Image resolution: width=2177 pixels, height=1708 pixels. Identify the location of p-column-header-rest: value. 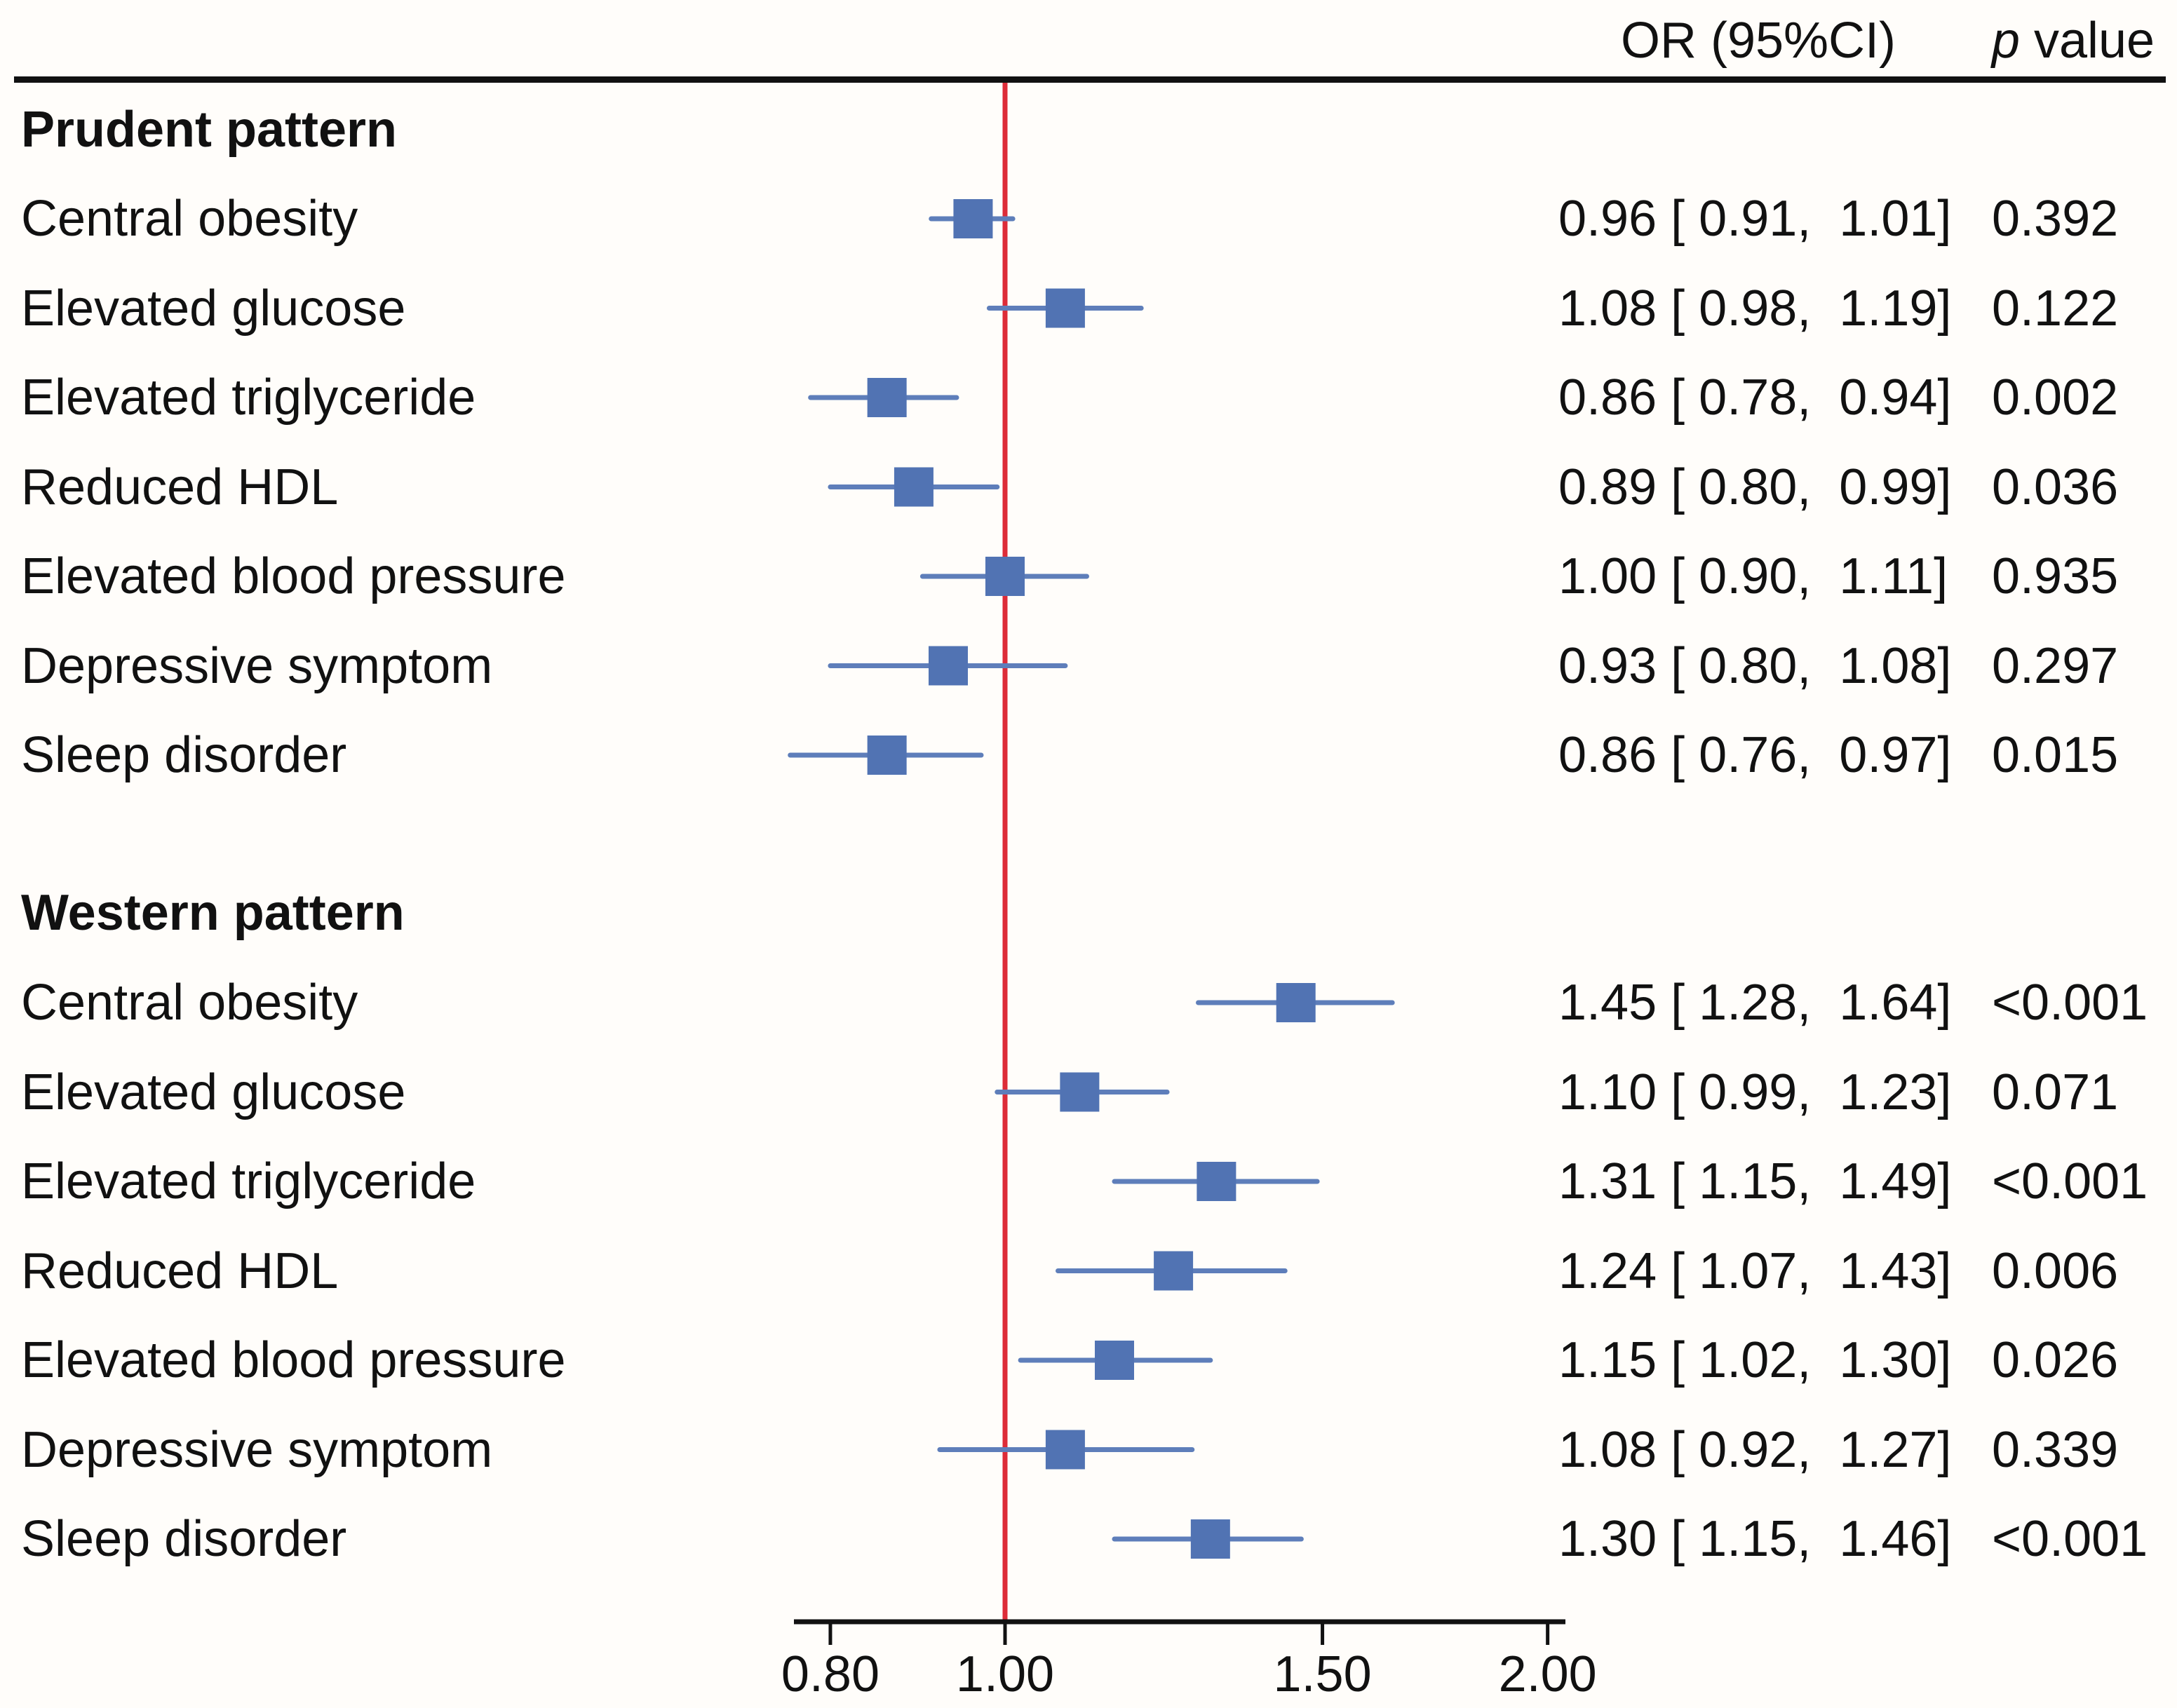
(2087, 41).